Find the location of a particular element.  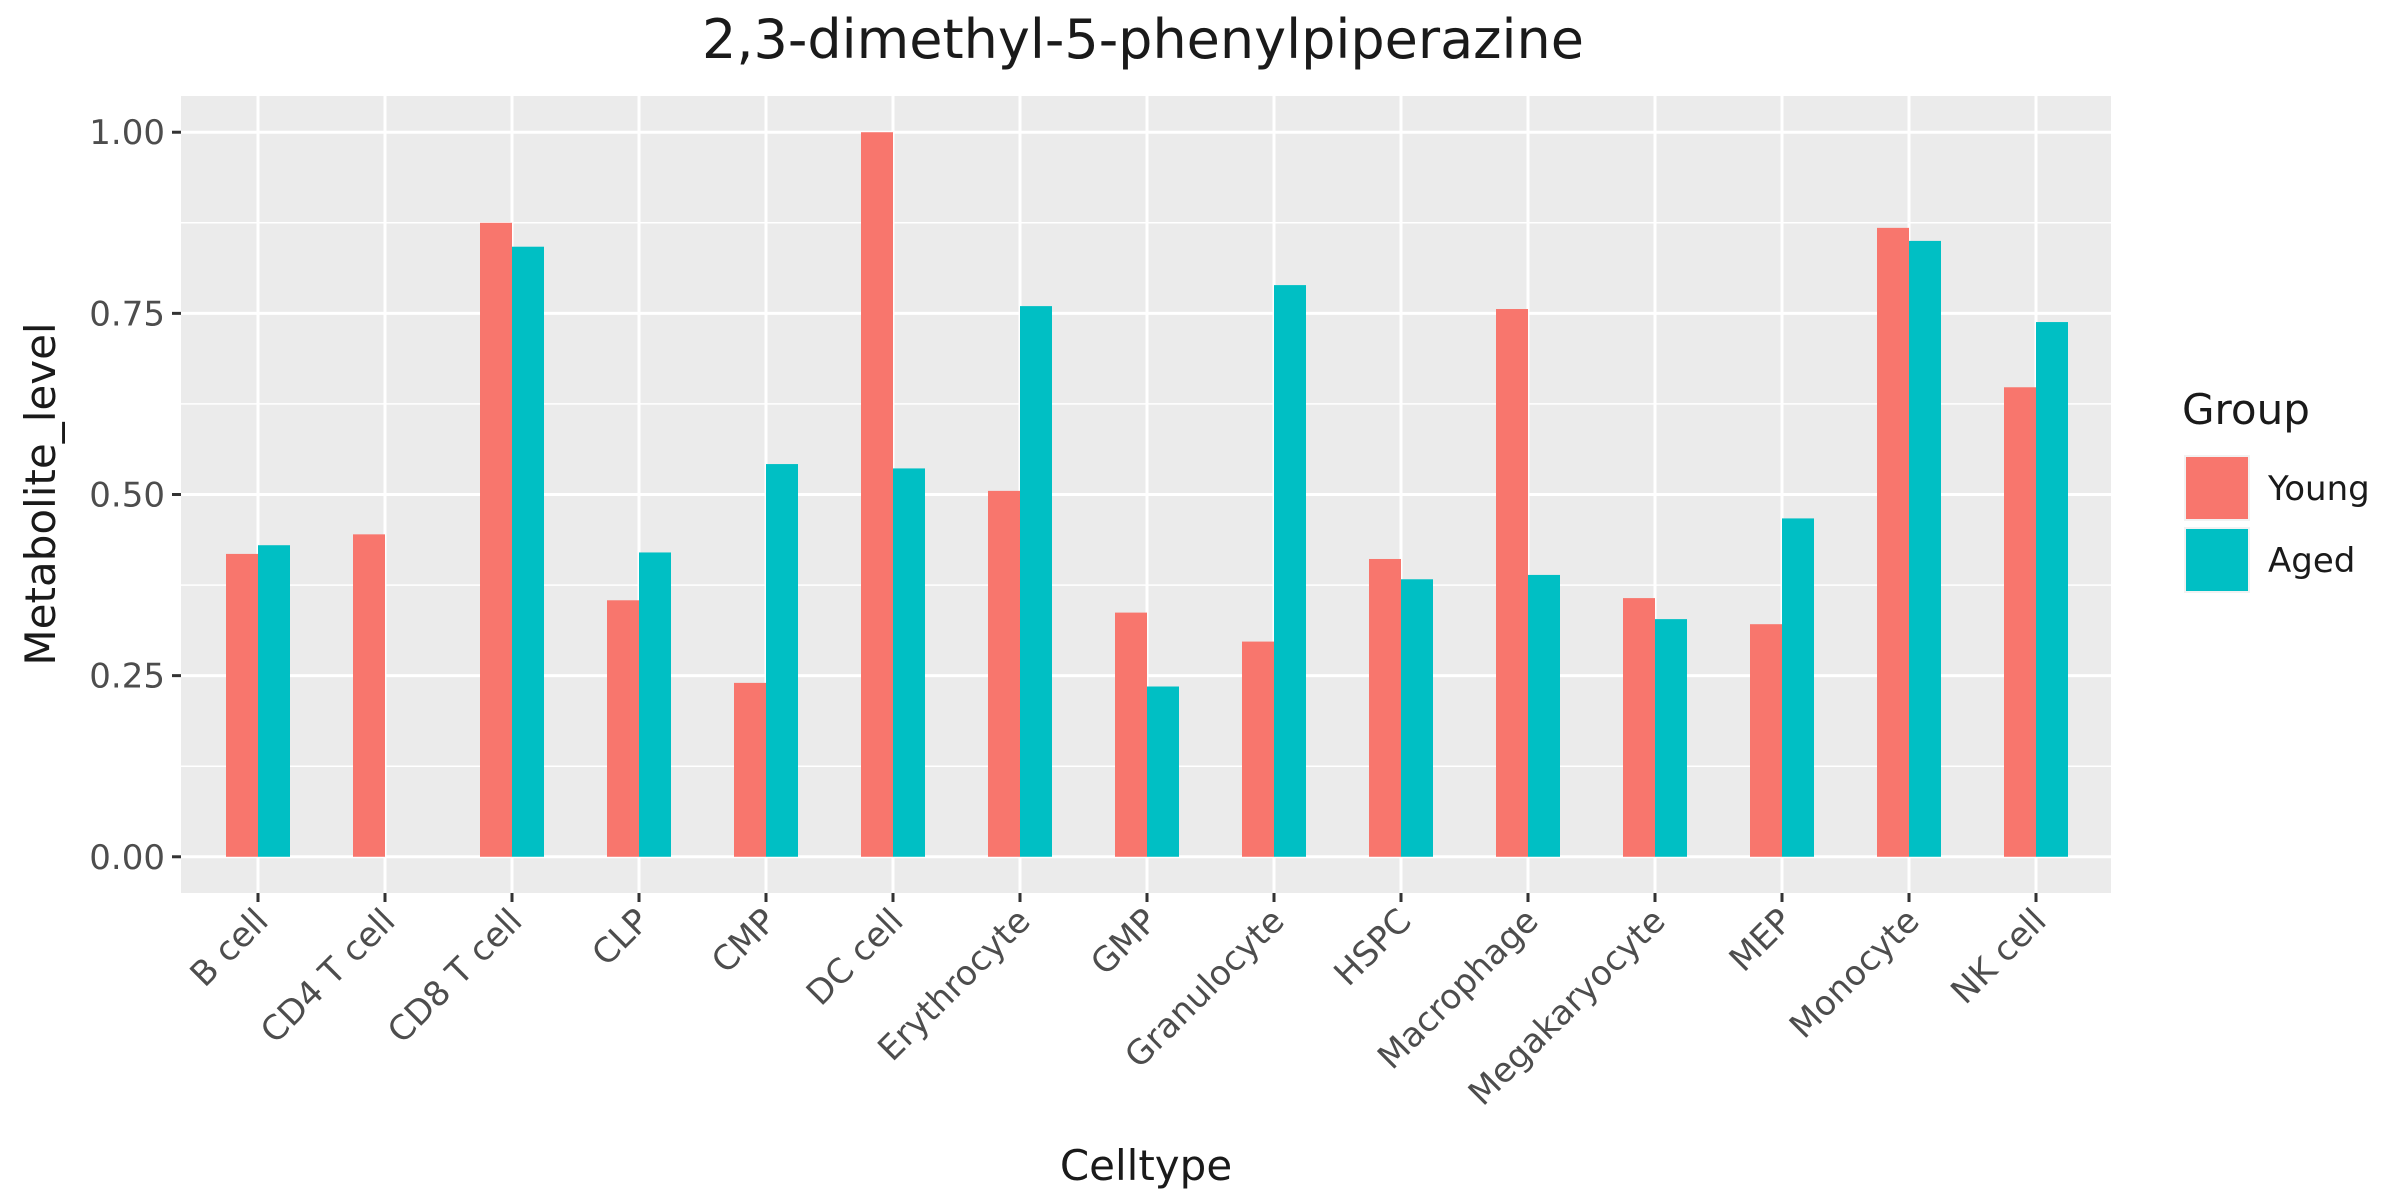

chart-title: 2,3-dimethyl-5-phenylpiperazine is located at coordinates (1143, 39).